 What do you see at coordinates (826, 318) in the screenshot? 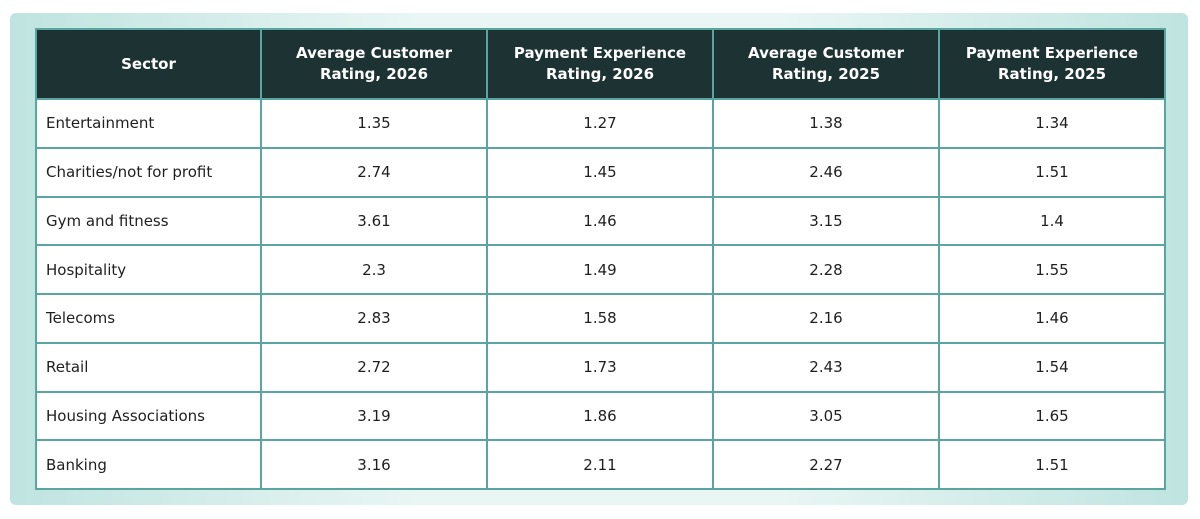
I see `cell-avg-customer-2025: 2.16` at bounding box center [826, 318].